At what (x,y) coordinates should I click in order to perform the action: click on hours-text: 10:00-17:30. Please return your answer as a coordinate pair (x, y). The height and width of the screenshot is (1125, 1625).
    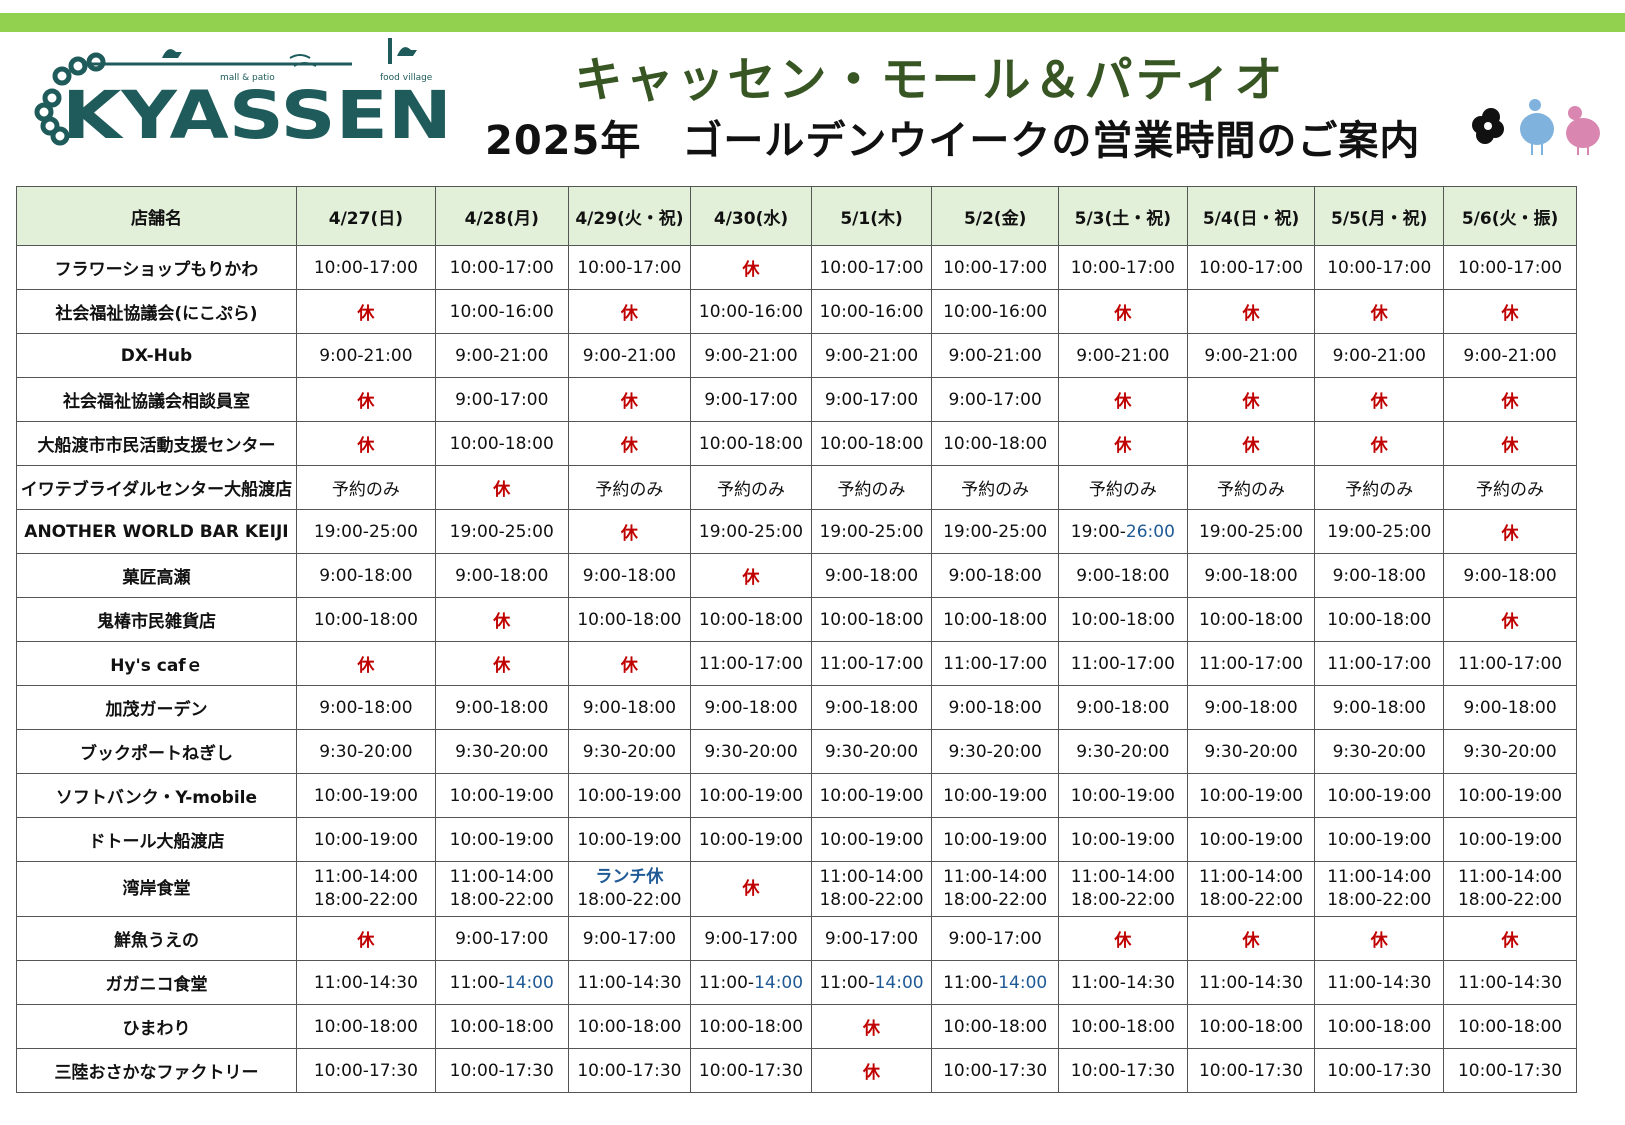
    Looking at the image, I should click on (1251, 1070).